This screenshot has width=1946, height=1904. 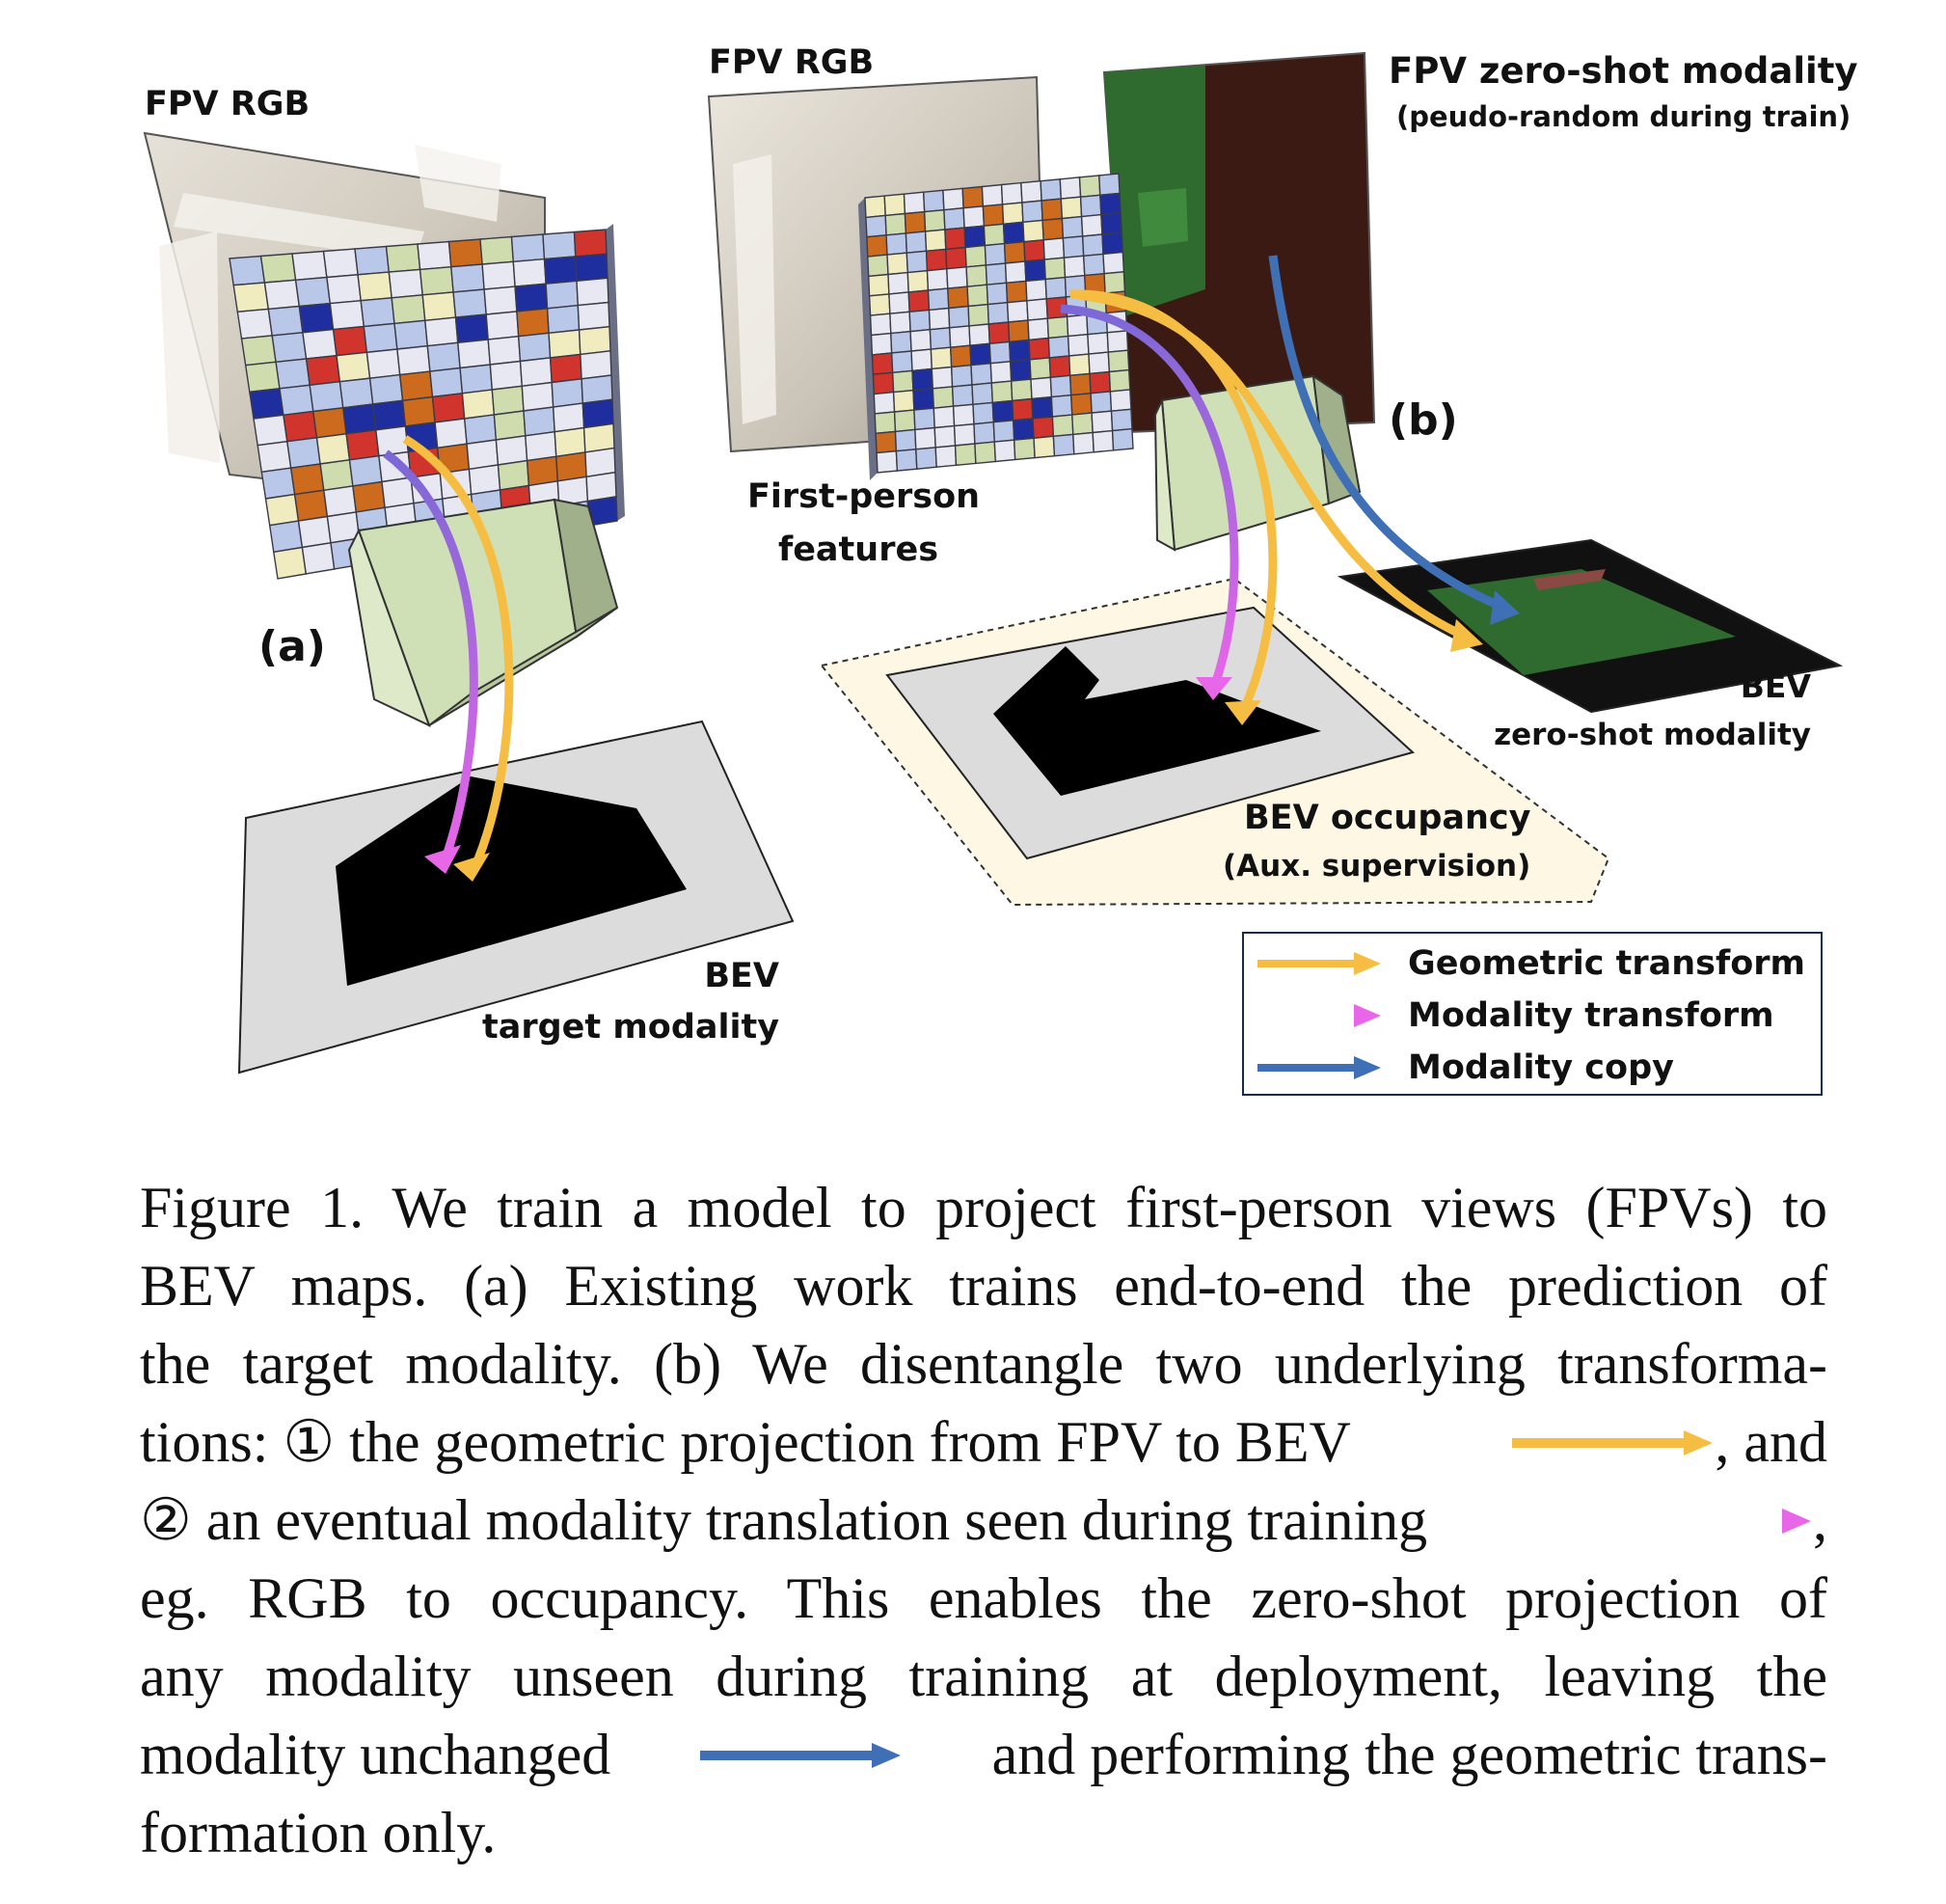 What do you see at coordinates (1624, 71) in the screenshot?
I see `label-zero-shot-title: FPV zero-shot modality` at bounding box center [1624, 71].